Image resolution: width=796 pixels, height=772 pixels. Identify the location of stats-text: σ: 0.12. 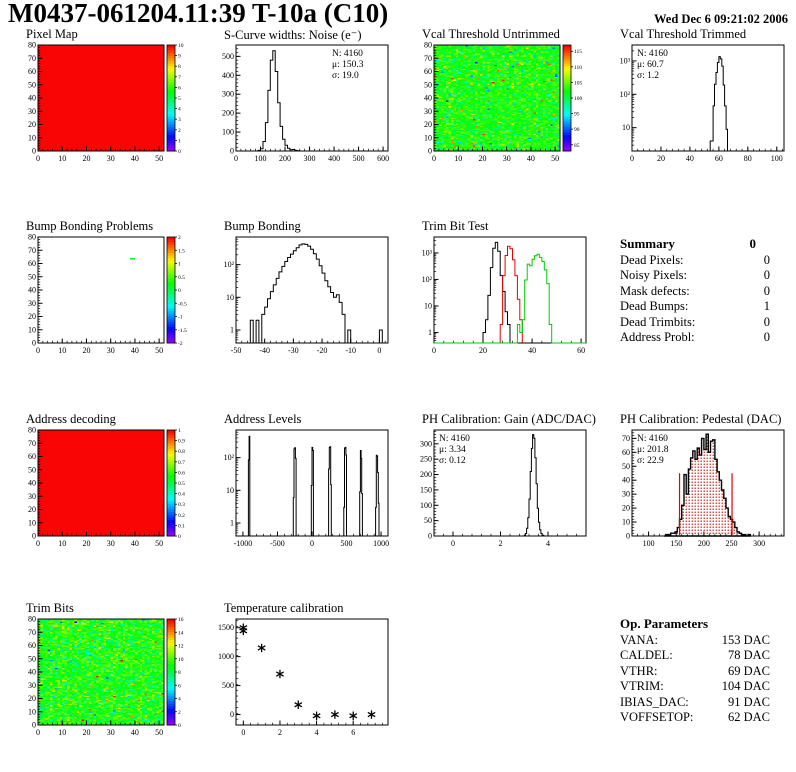
(452, 461).